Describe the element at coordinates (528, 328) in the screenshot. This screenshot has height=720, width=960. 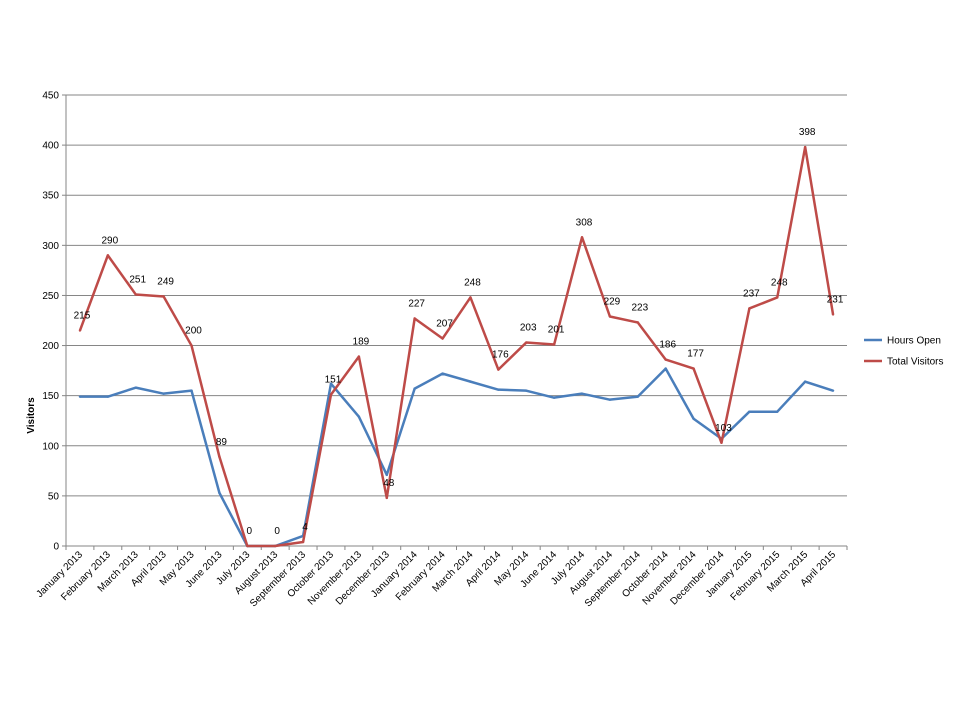
I see `data-label: 203` at that location.